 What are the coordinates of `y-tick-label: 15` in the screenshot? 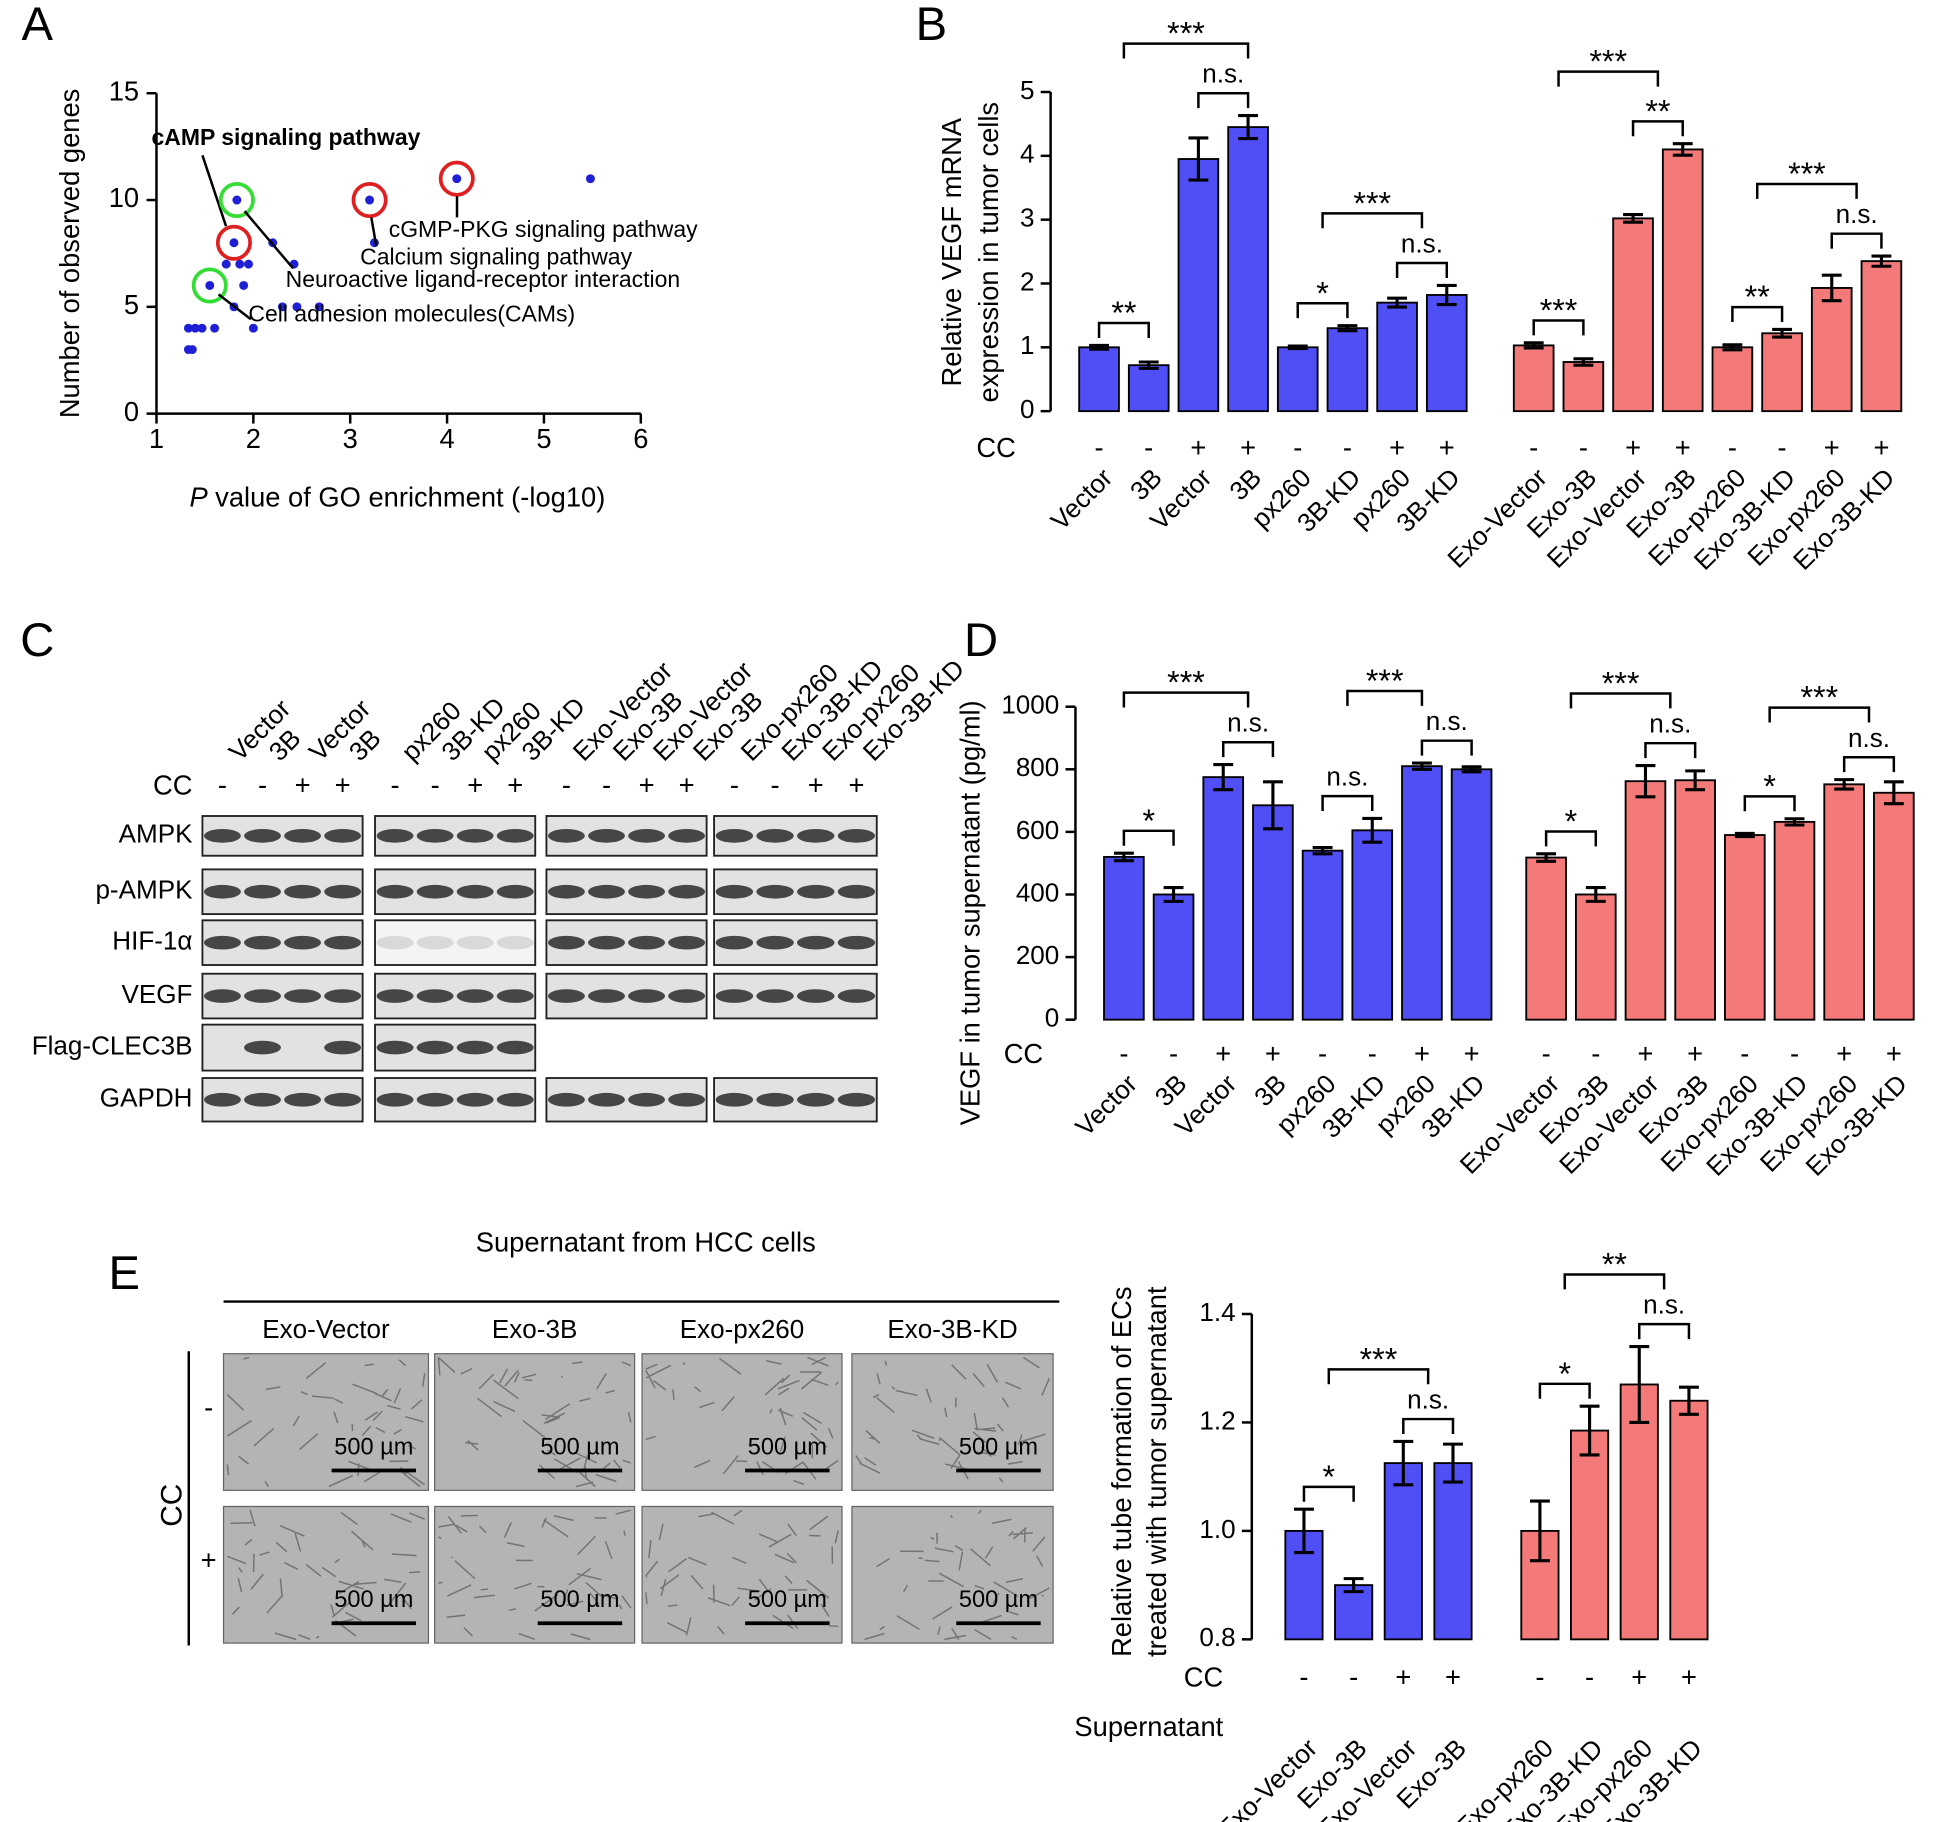 It's located at (124, 90).